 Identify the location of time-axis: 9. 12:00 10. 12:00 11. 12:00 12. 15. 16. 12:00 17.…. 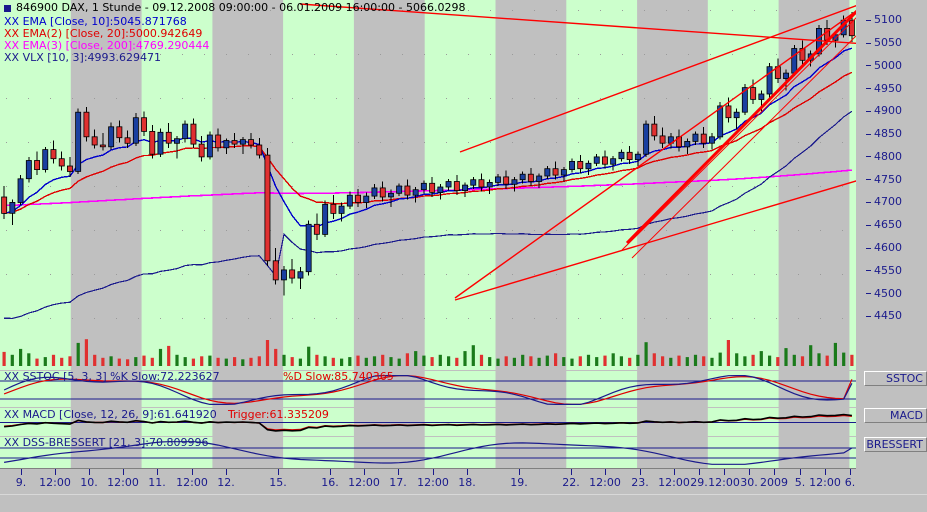
(428, 481).